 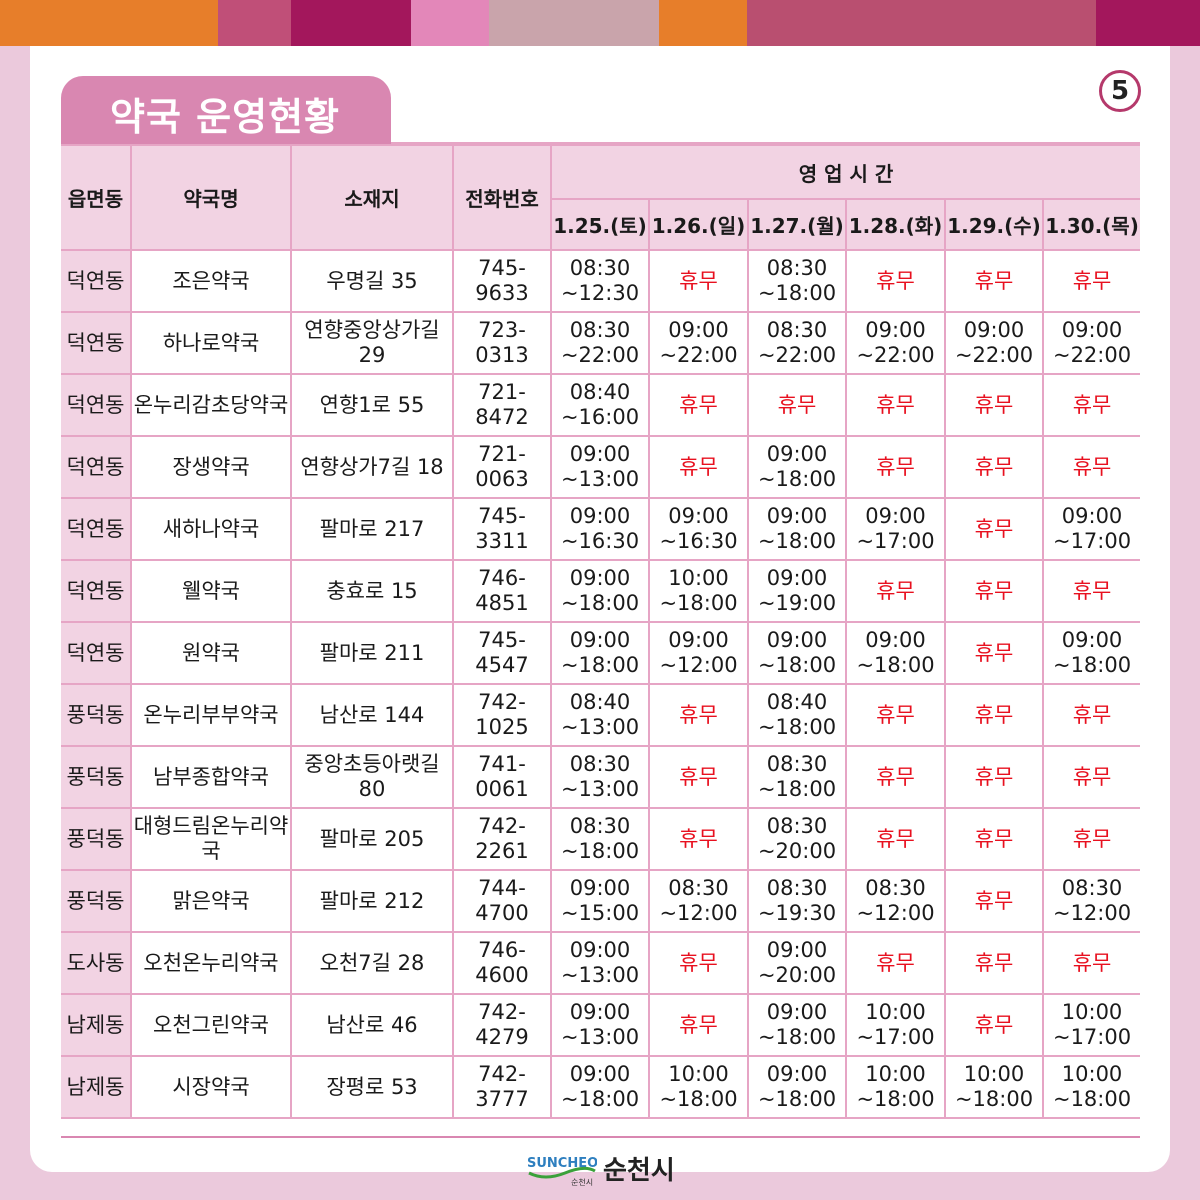 I want to click on cell-pharmacy-name: 웰약국, so click(x=211, y=591).